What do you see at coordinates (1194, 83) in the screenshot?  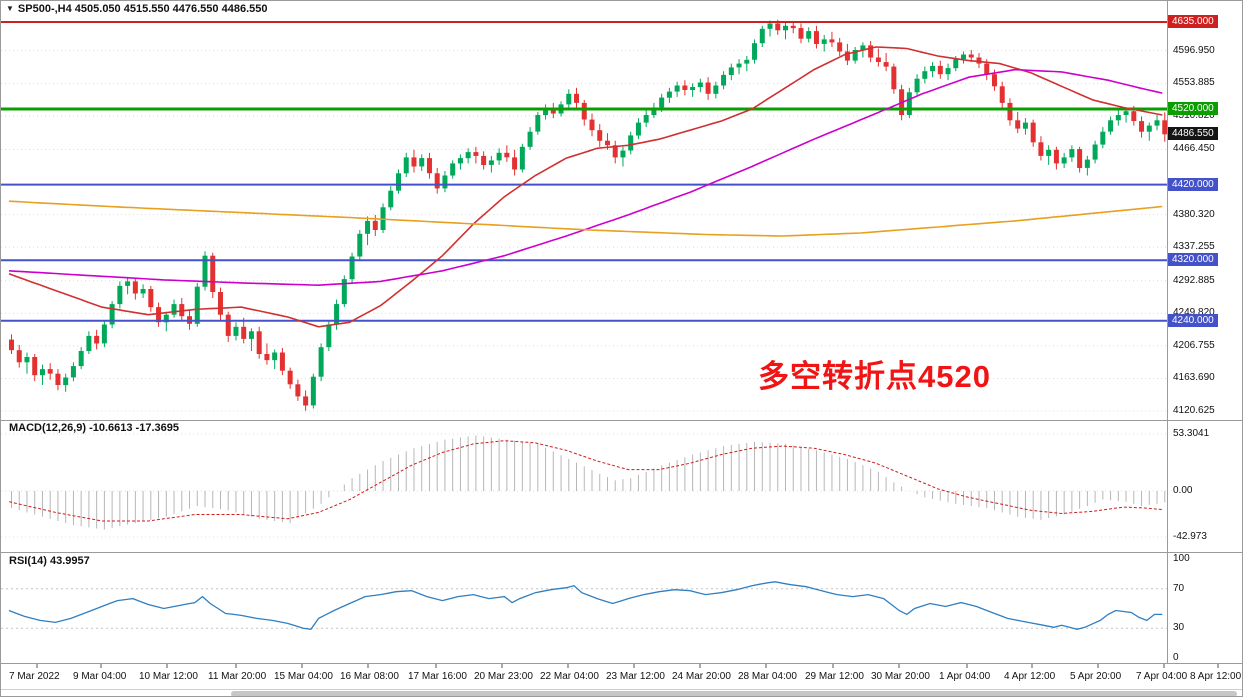 I see `price-axis-label: 4553.885` at bounding box center [1194, 83].